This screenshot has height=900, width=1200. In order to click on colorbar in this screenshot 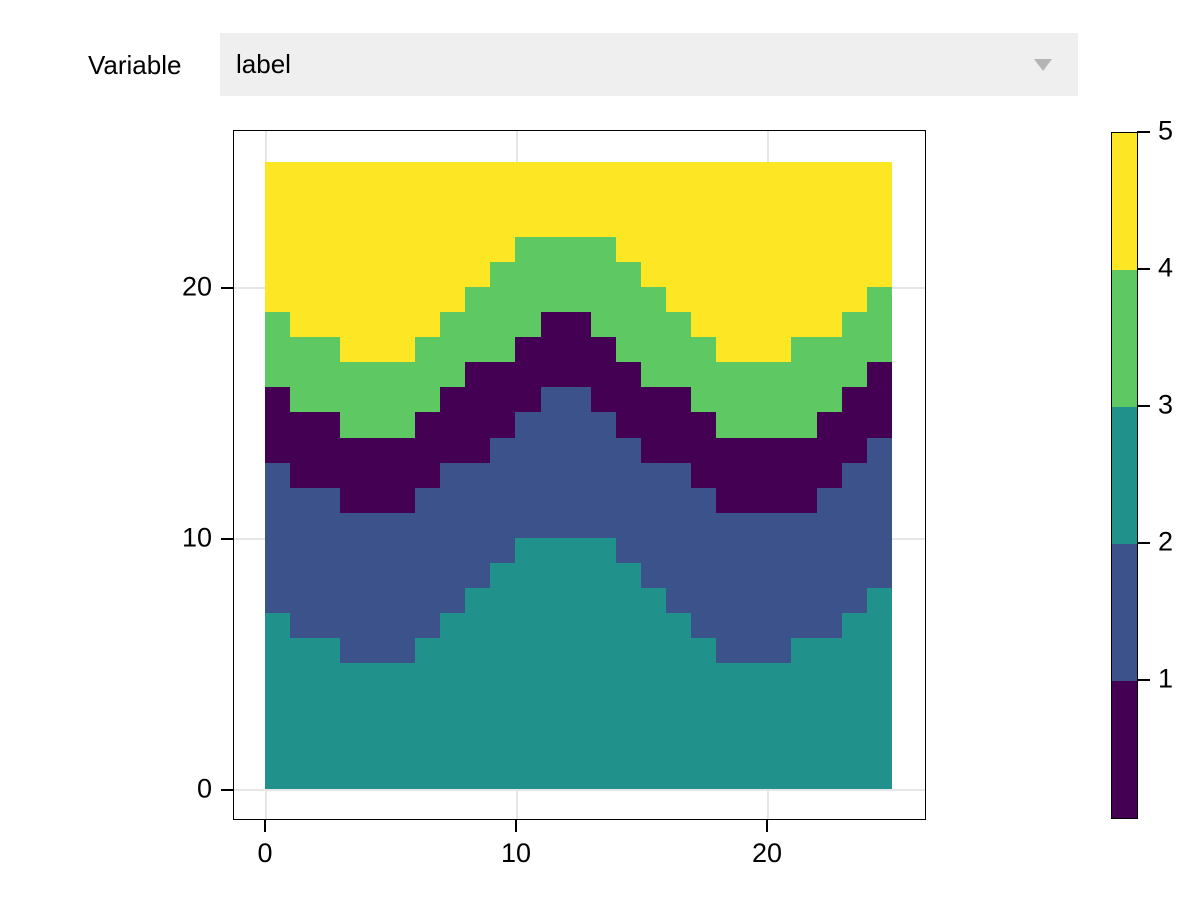, I will do `click(1124, 475)`.